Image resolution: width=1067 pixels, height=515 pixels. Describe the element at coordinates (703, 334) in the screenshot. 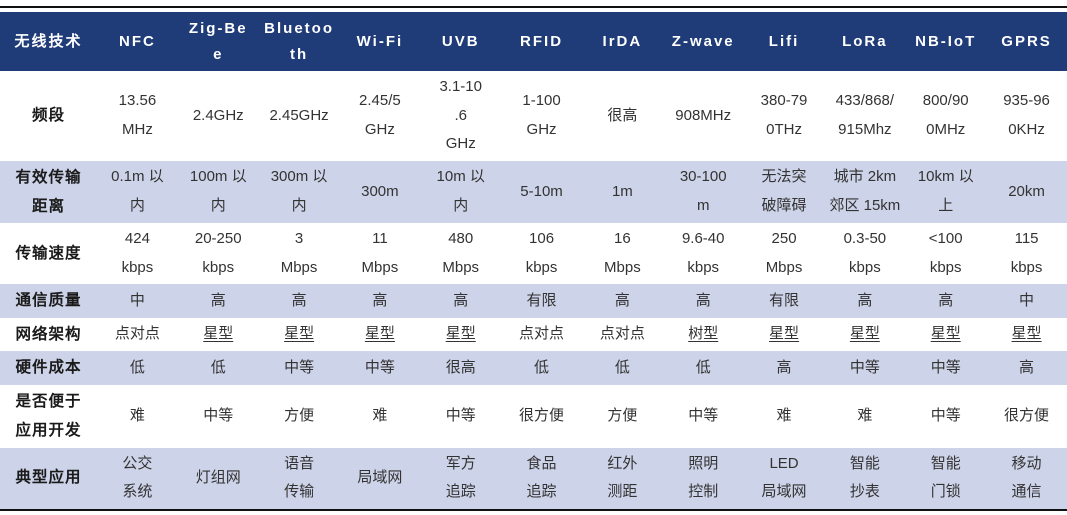

I see `table-cell-4-7: 树型` at that location.